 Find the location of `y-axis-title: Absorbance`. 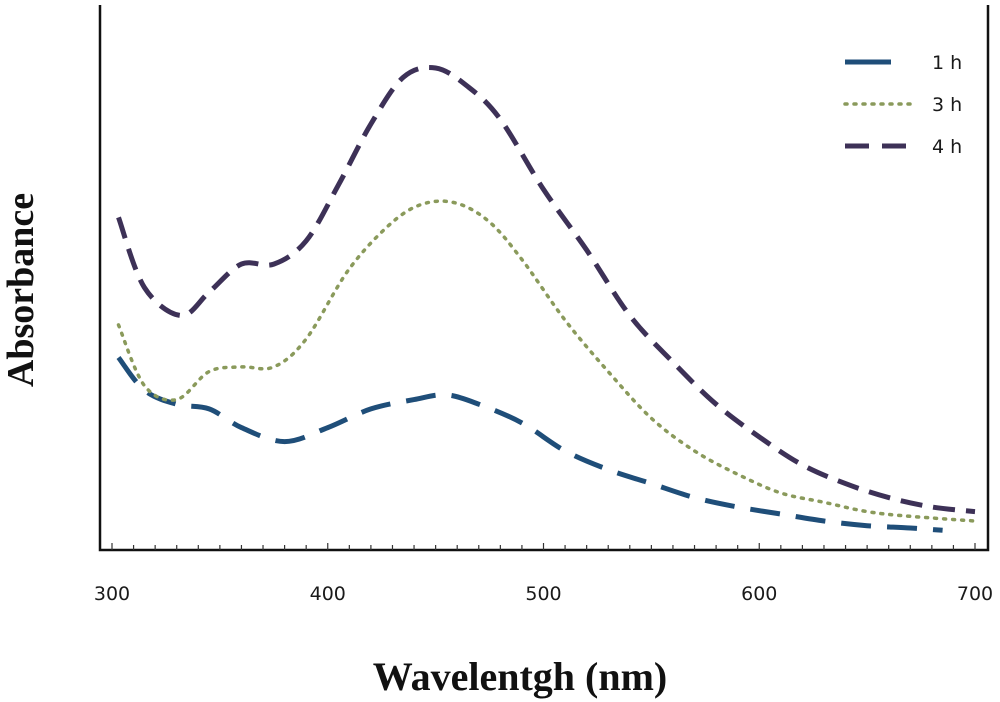

y-axis-title: Absorbance is located at coordinates (21, 290).